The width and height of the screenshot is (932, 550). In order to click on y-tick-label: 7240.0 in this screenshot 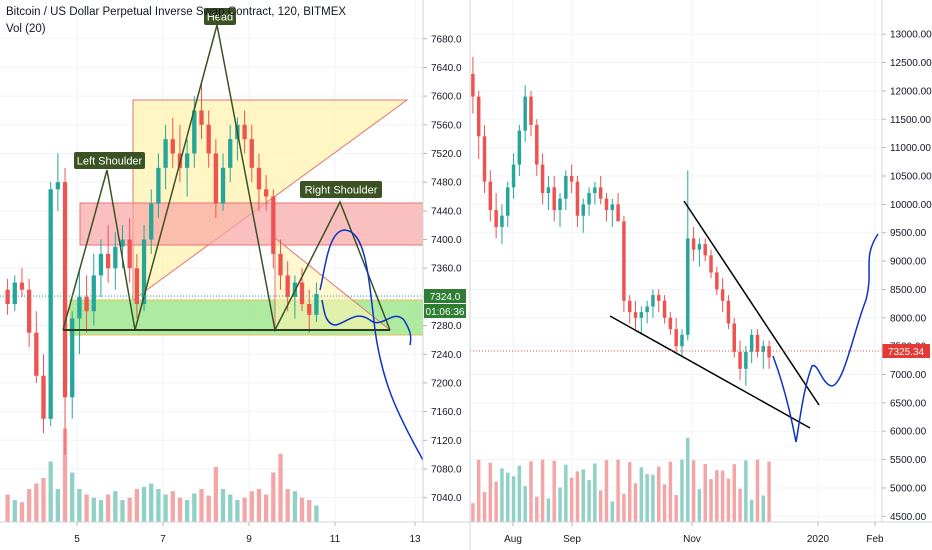, I will do `click(446, 355)`.